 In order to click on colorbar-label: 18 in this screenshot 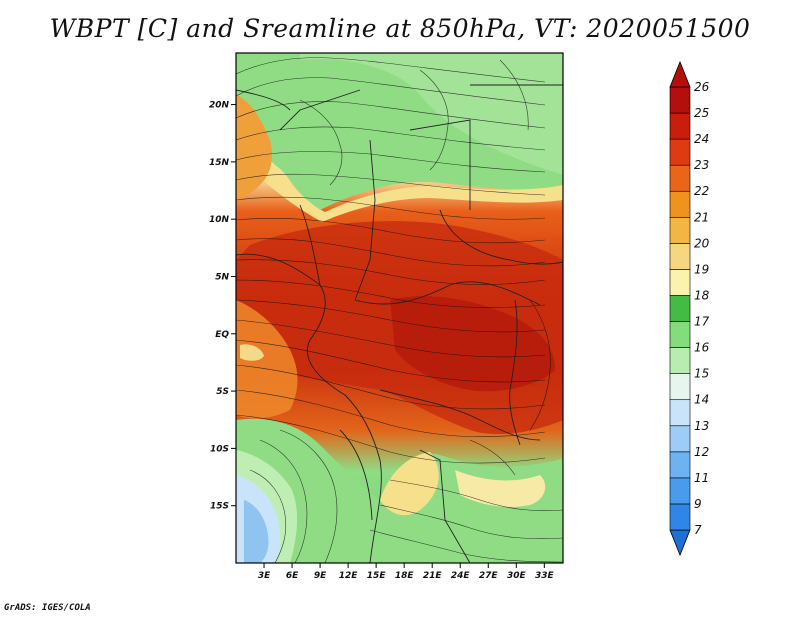, I will do `click(702, 295)`.